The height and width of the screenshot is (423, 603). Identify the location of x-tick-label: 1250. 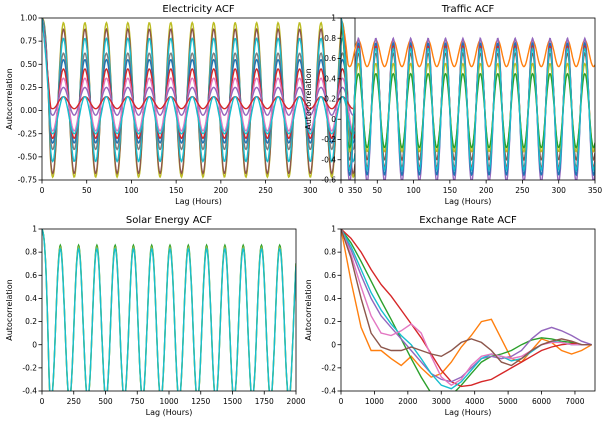
(200, 401).